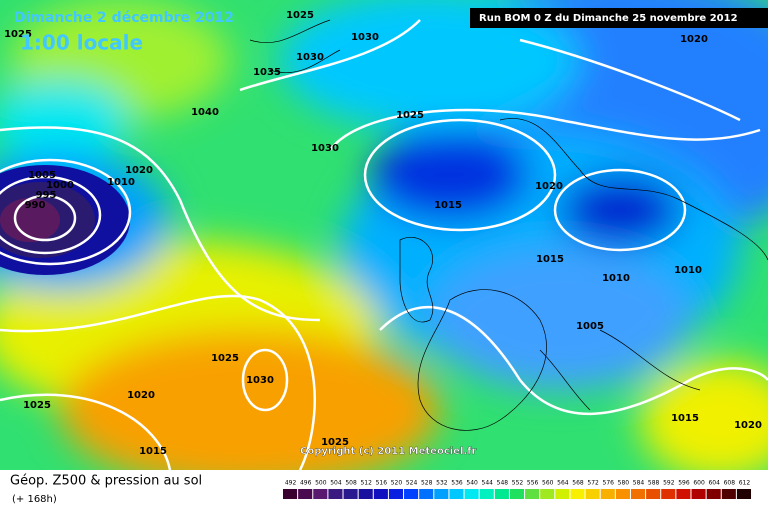  What do you see at coordinates (336, 483) in the screenshot?
I see `scale-label: 504` at bounding box center [336, 483].